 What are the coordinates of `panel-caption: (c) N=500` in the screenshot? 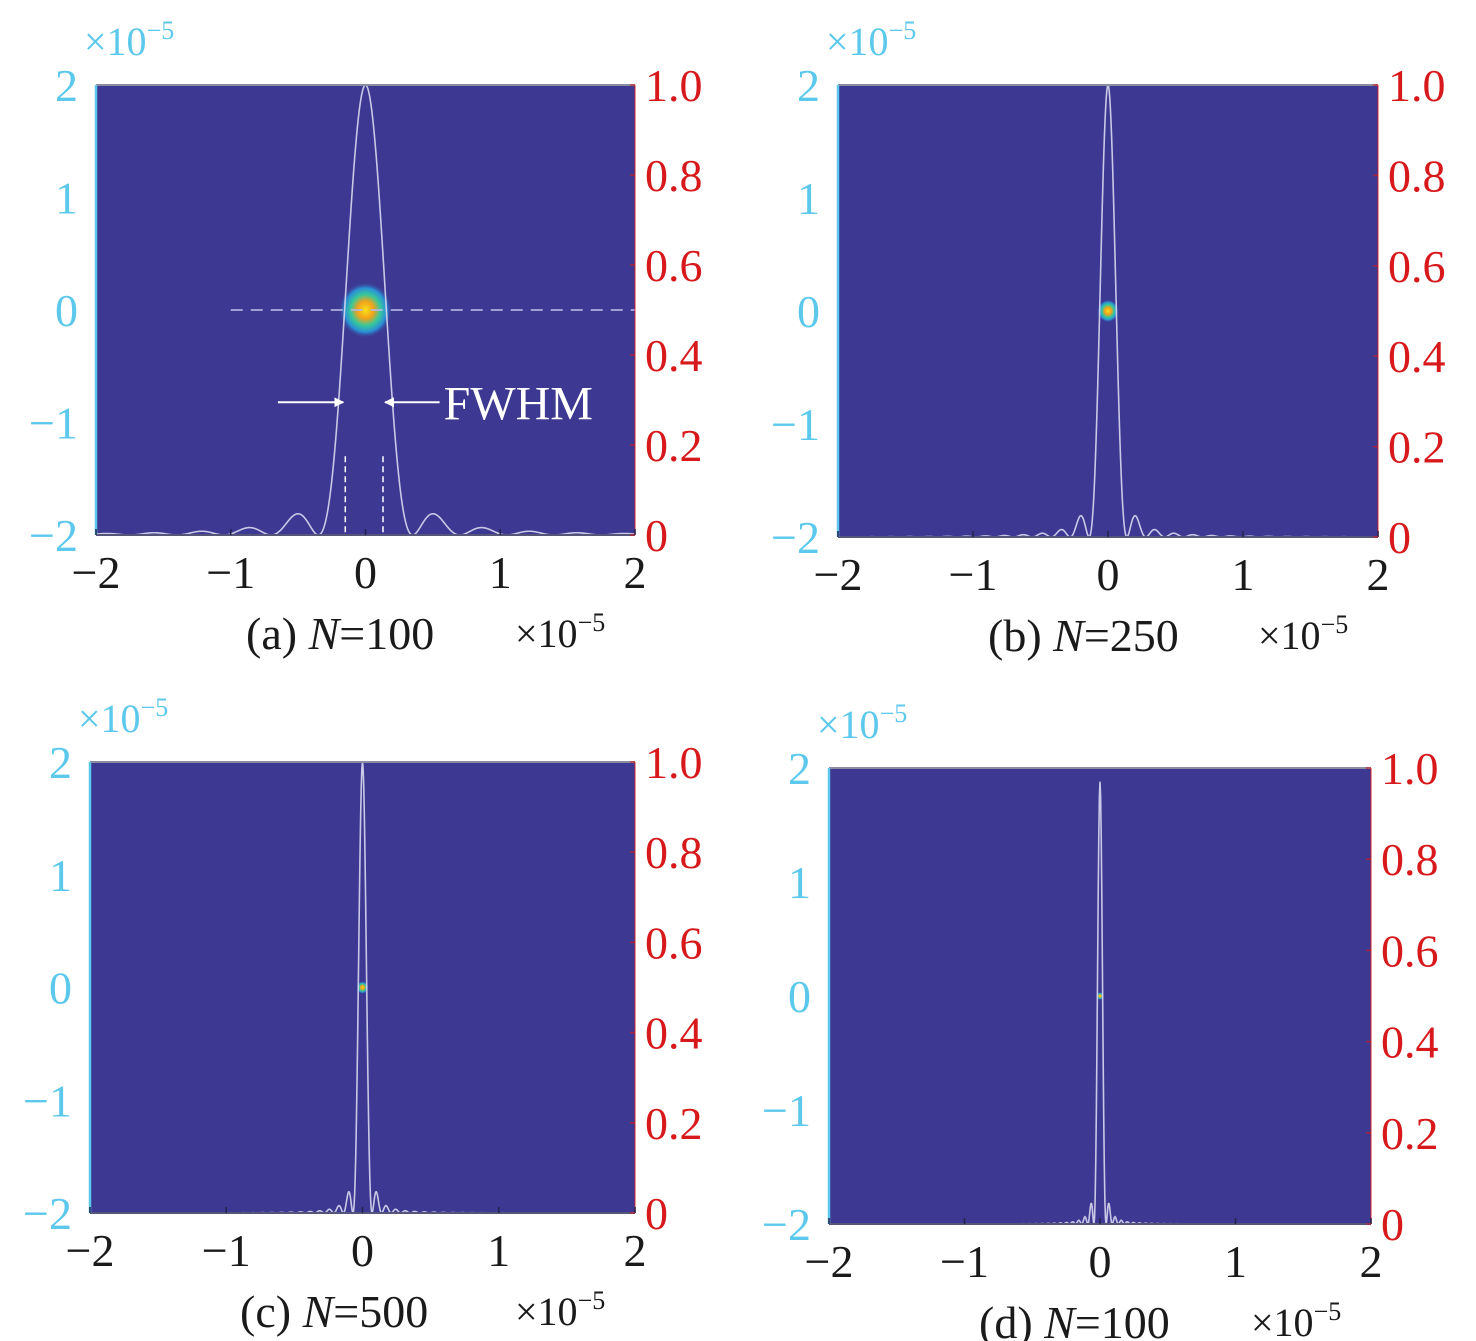 It's located at (334, 1311).